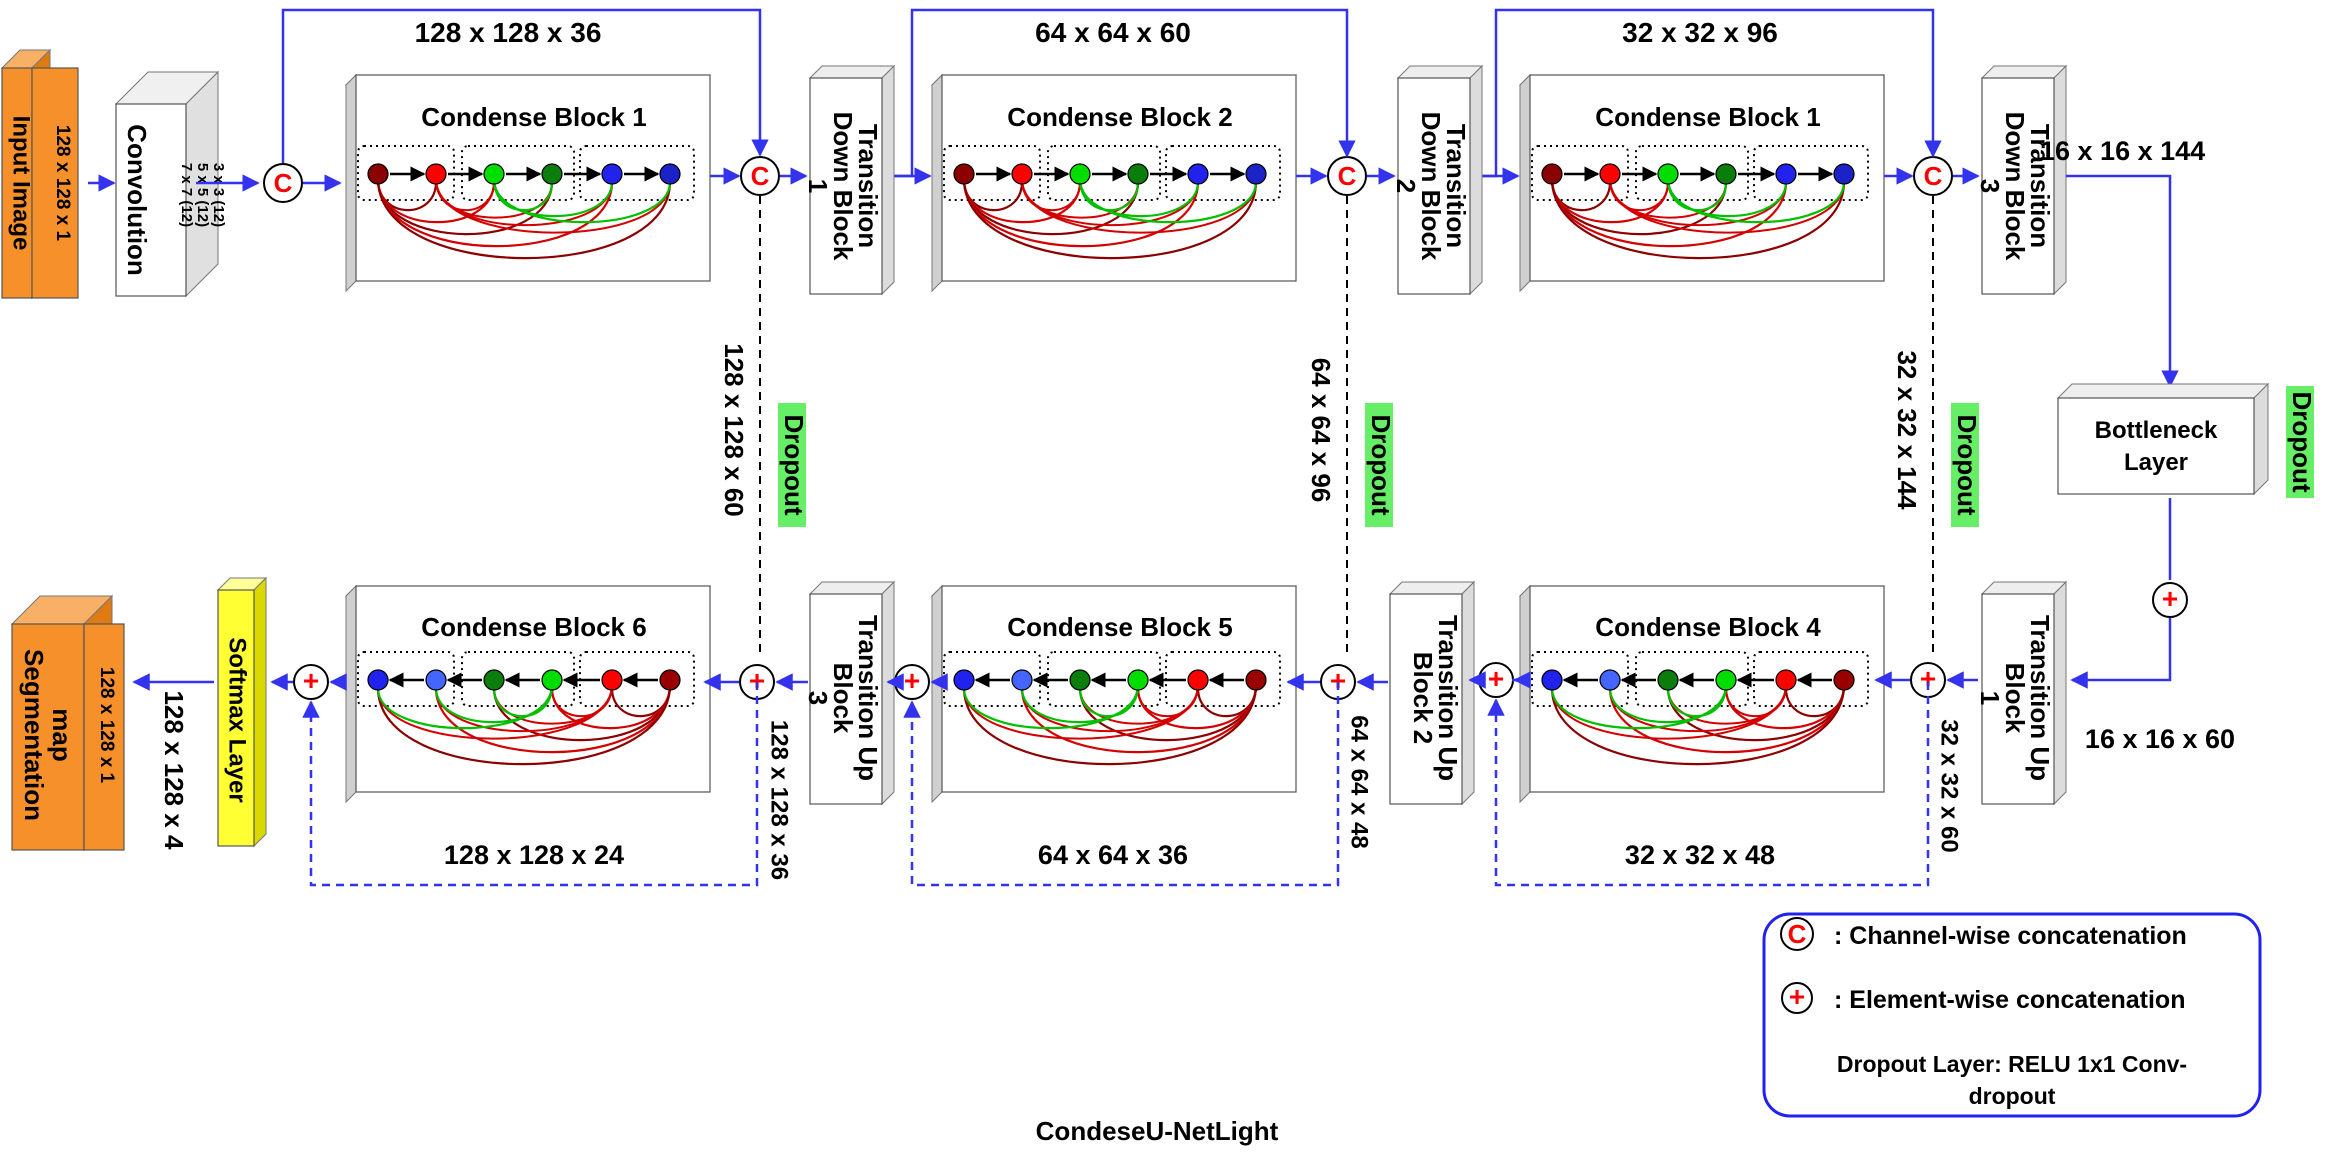  Describe the element at coordinates (2012, 1064) in the screenshot. I see `legend-dropout-line1: Dropout Layer: RELU 1x1 Conv-` at that location.